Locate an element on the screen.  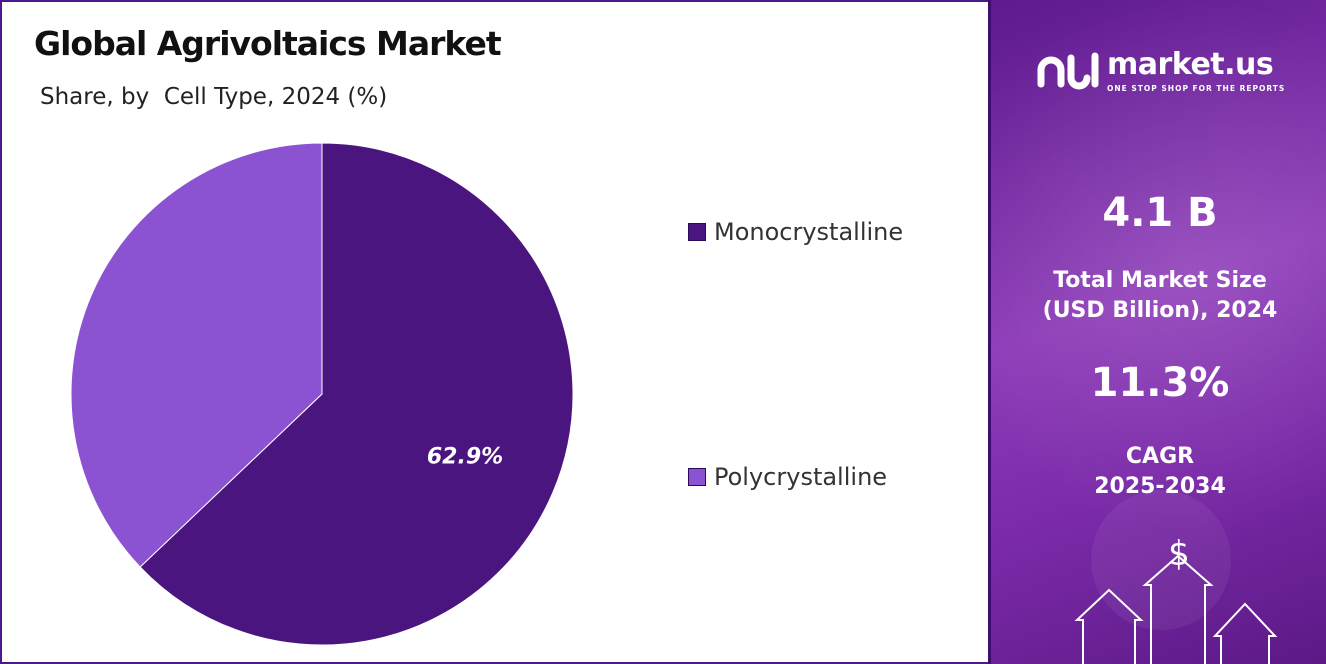
pie-data-label-monocrystalline: 62.9% is located at coordinates (465, 456).